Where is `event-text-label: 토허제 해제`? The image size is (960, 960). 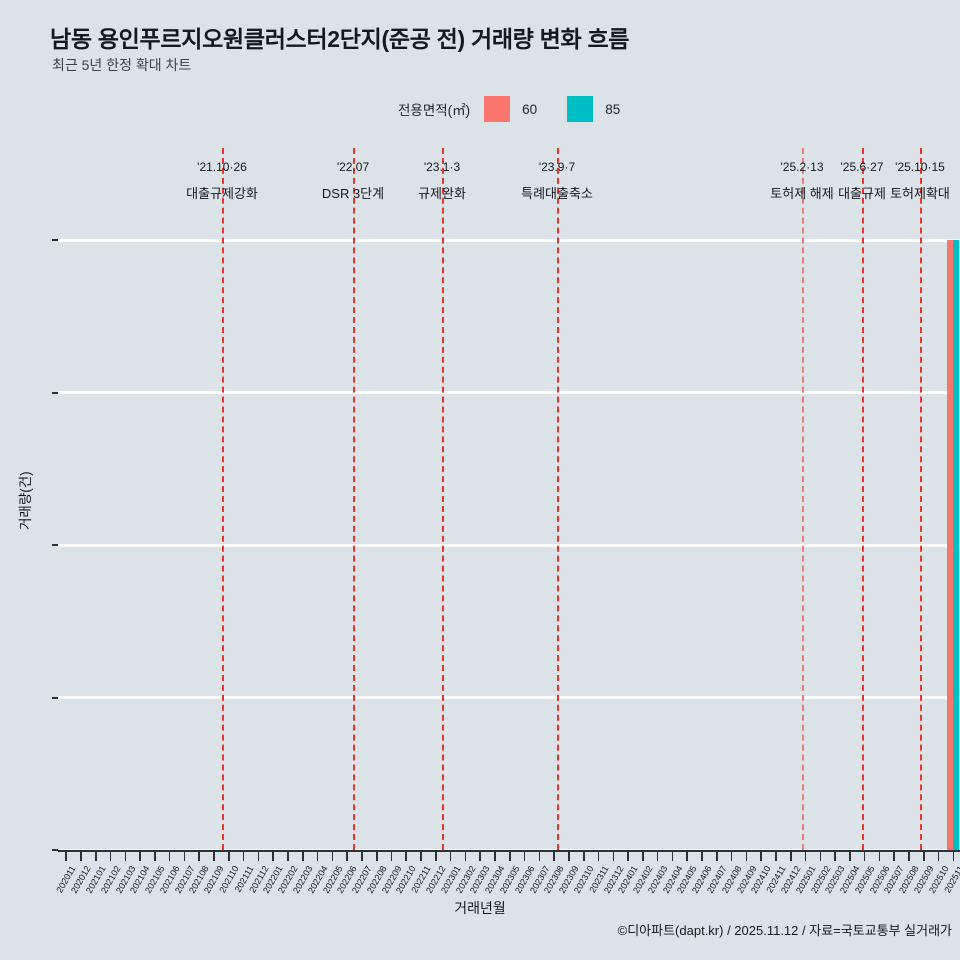 event-text-label: 토허제 해제 is located at coordinates (802, 193).